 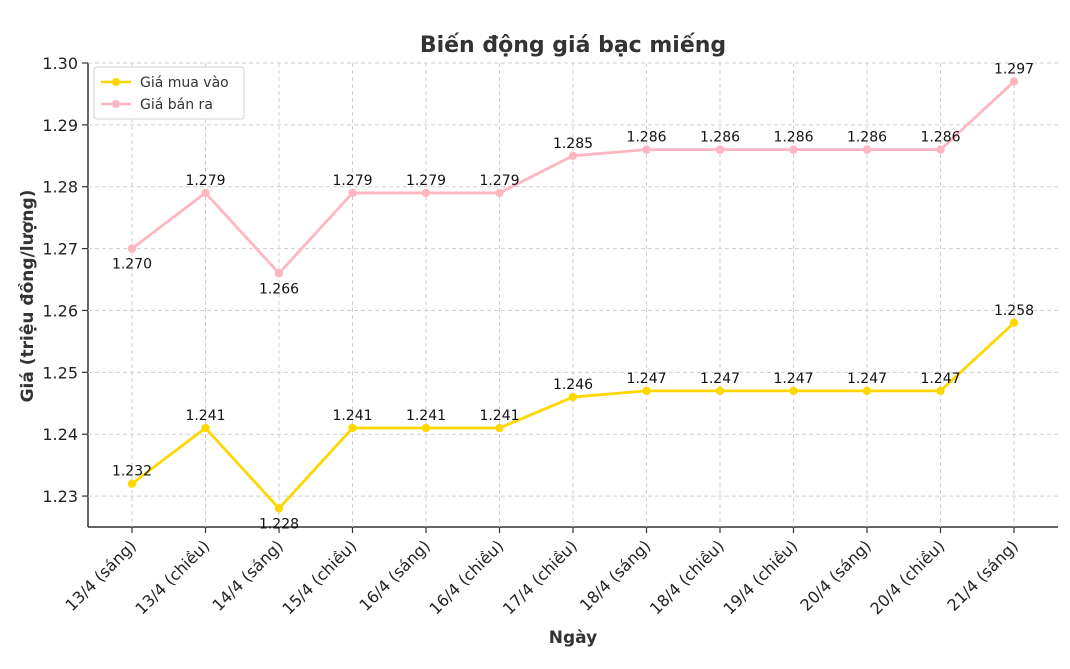 What do you see at coordinates (394, 575) in the screenshot?
I see `x-tick-label: 16/4 (sáng)` at bounding box center [394, 575].